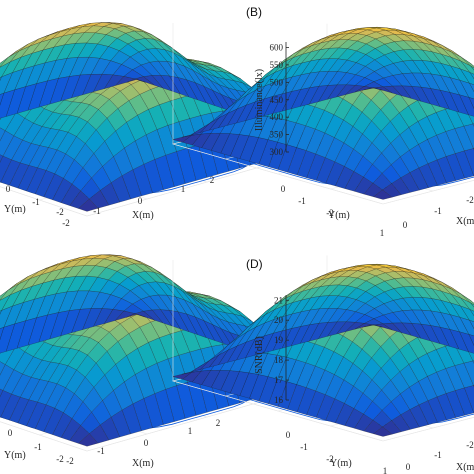 The height and width of the screenshot is (474, 474). What do you see at coordinates (278, 300) in the screenshot?
I see `z-tick-label: 21` at bounding box center [278, 300].